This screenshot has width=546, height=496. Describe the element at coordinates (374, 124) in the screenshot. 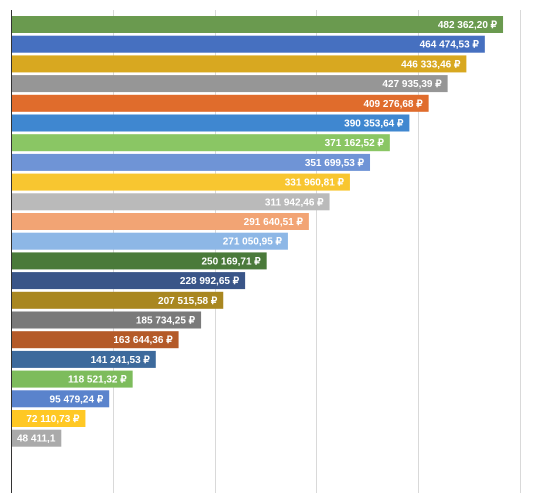

I see `bar-value-label: 390 353,64 ₽` at that location.